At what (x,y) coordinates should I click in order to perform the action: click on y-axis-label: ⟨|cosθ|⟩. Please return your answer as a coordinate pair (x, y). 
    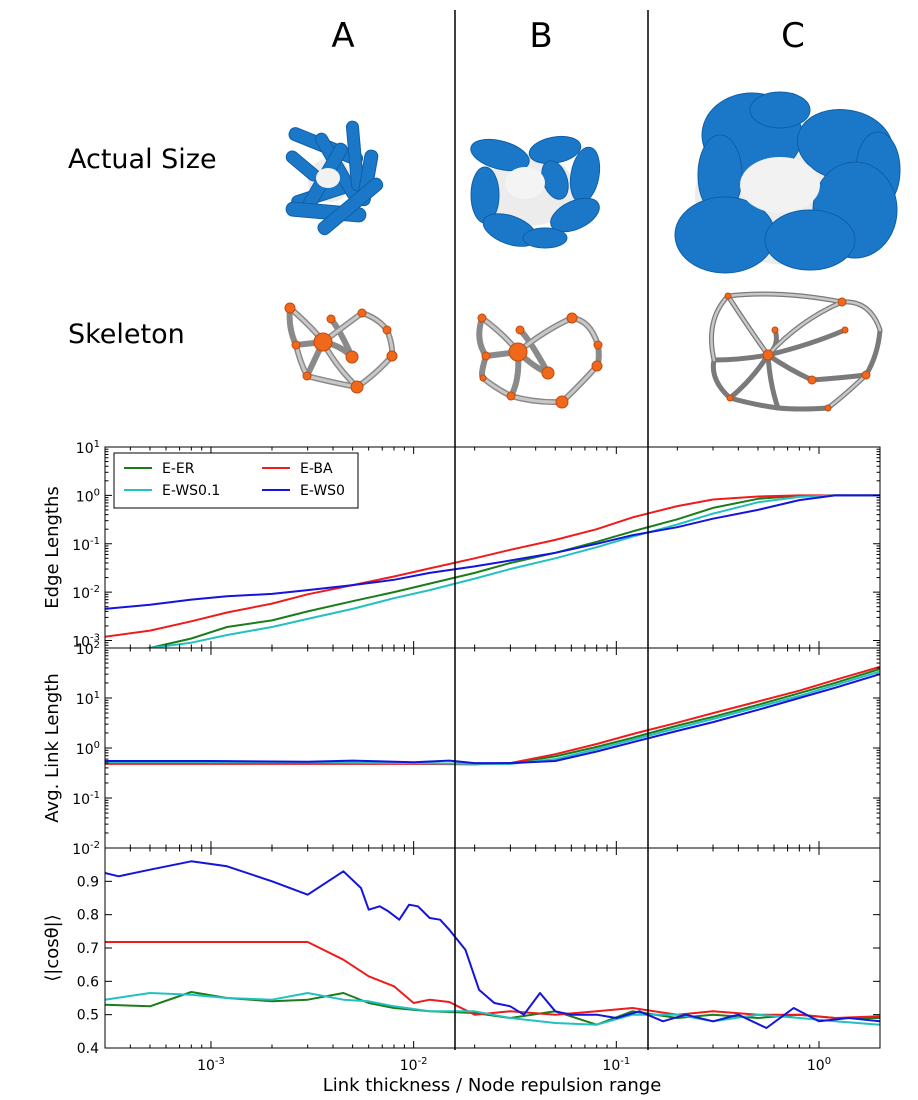
    Looking at the image, I should click on (52, 947).